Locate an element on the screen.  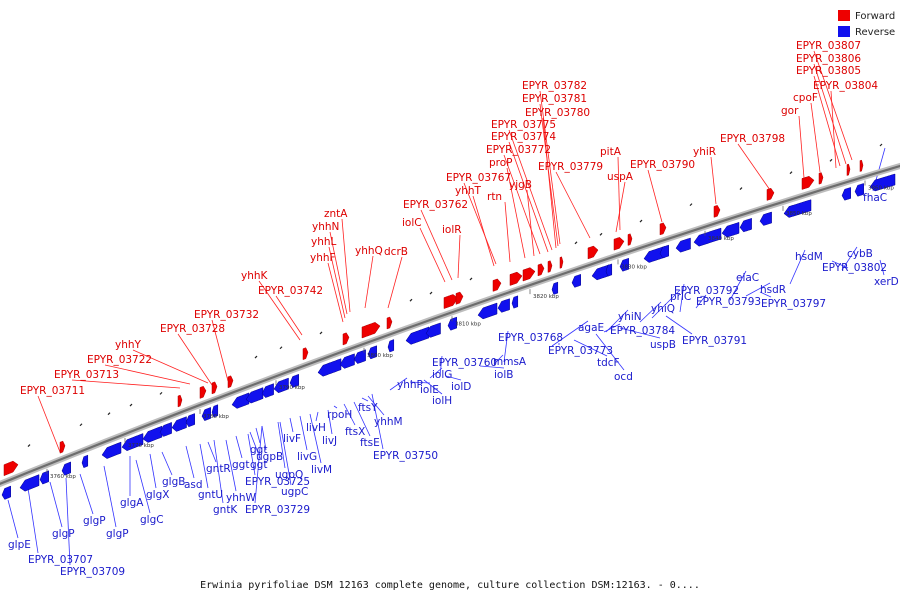
reverse-gene-label: glgC is located at coordinates (152, 520).